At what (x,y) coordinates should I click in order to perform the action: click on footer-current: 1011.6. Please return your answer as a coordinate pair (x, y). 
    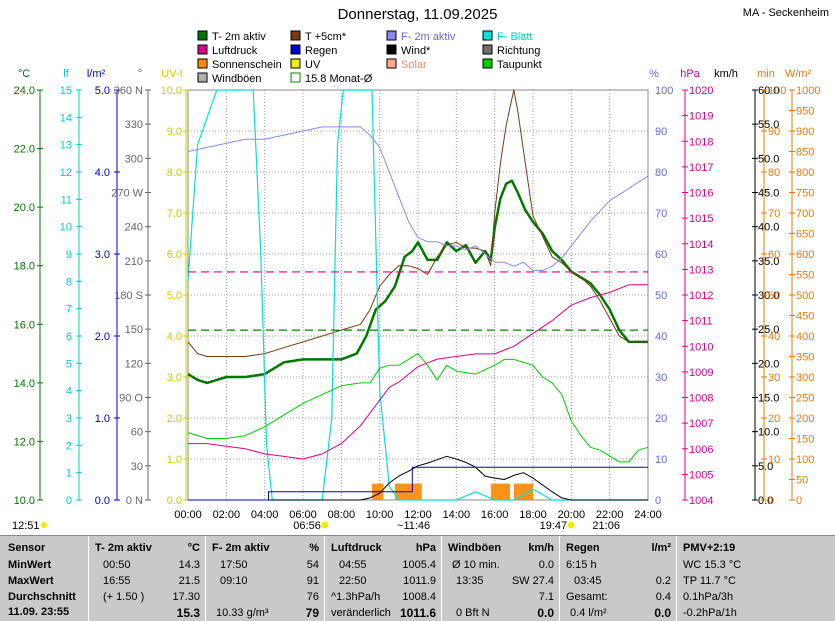
    Looking at the image, I should click on (417, 613).